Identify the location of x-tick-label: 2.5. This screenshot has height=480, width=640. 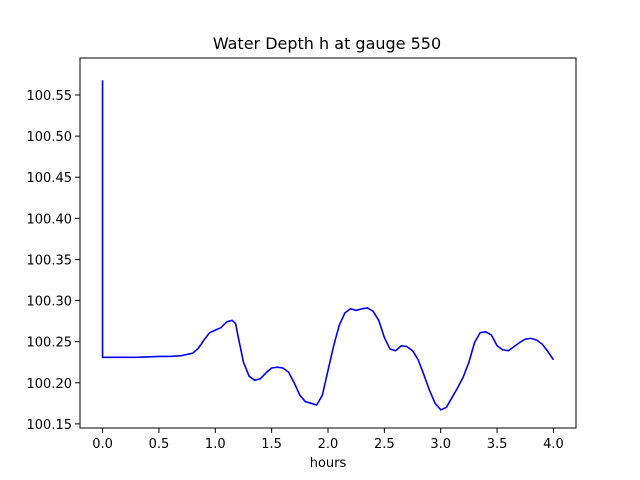
(384, 444).